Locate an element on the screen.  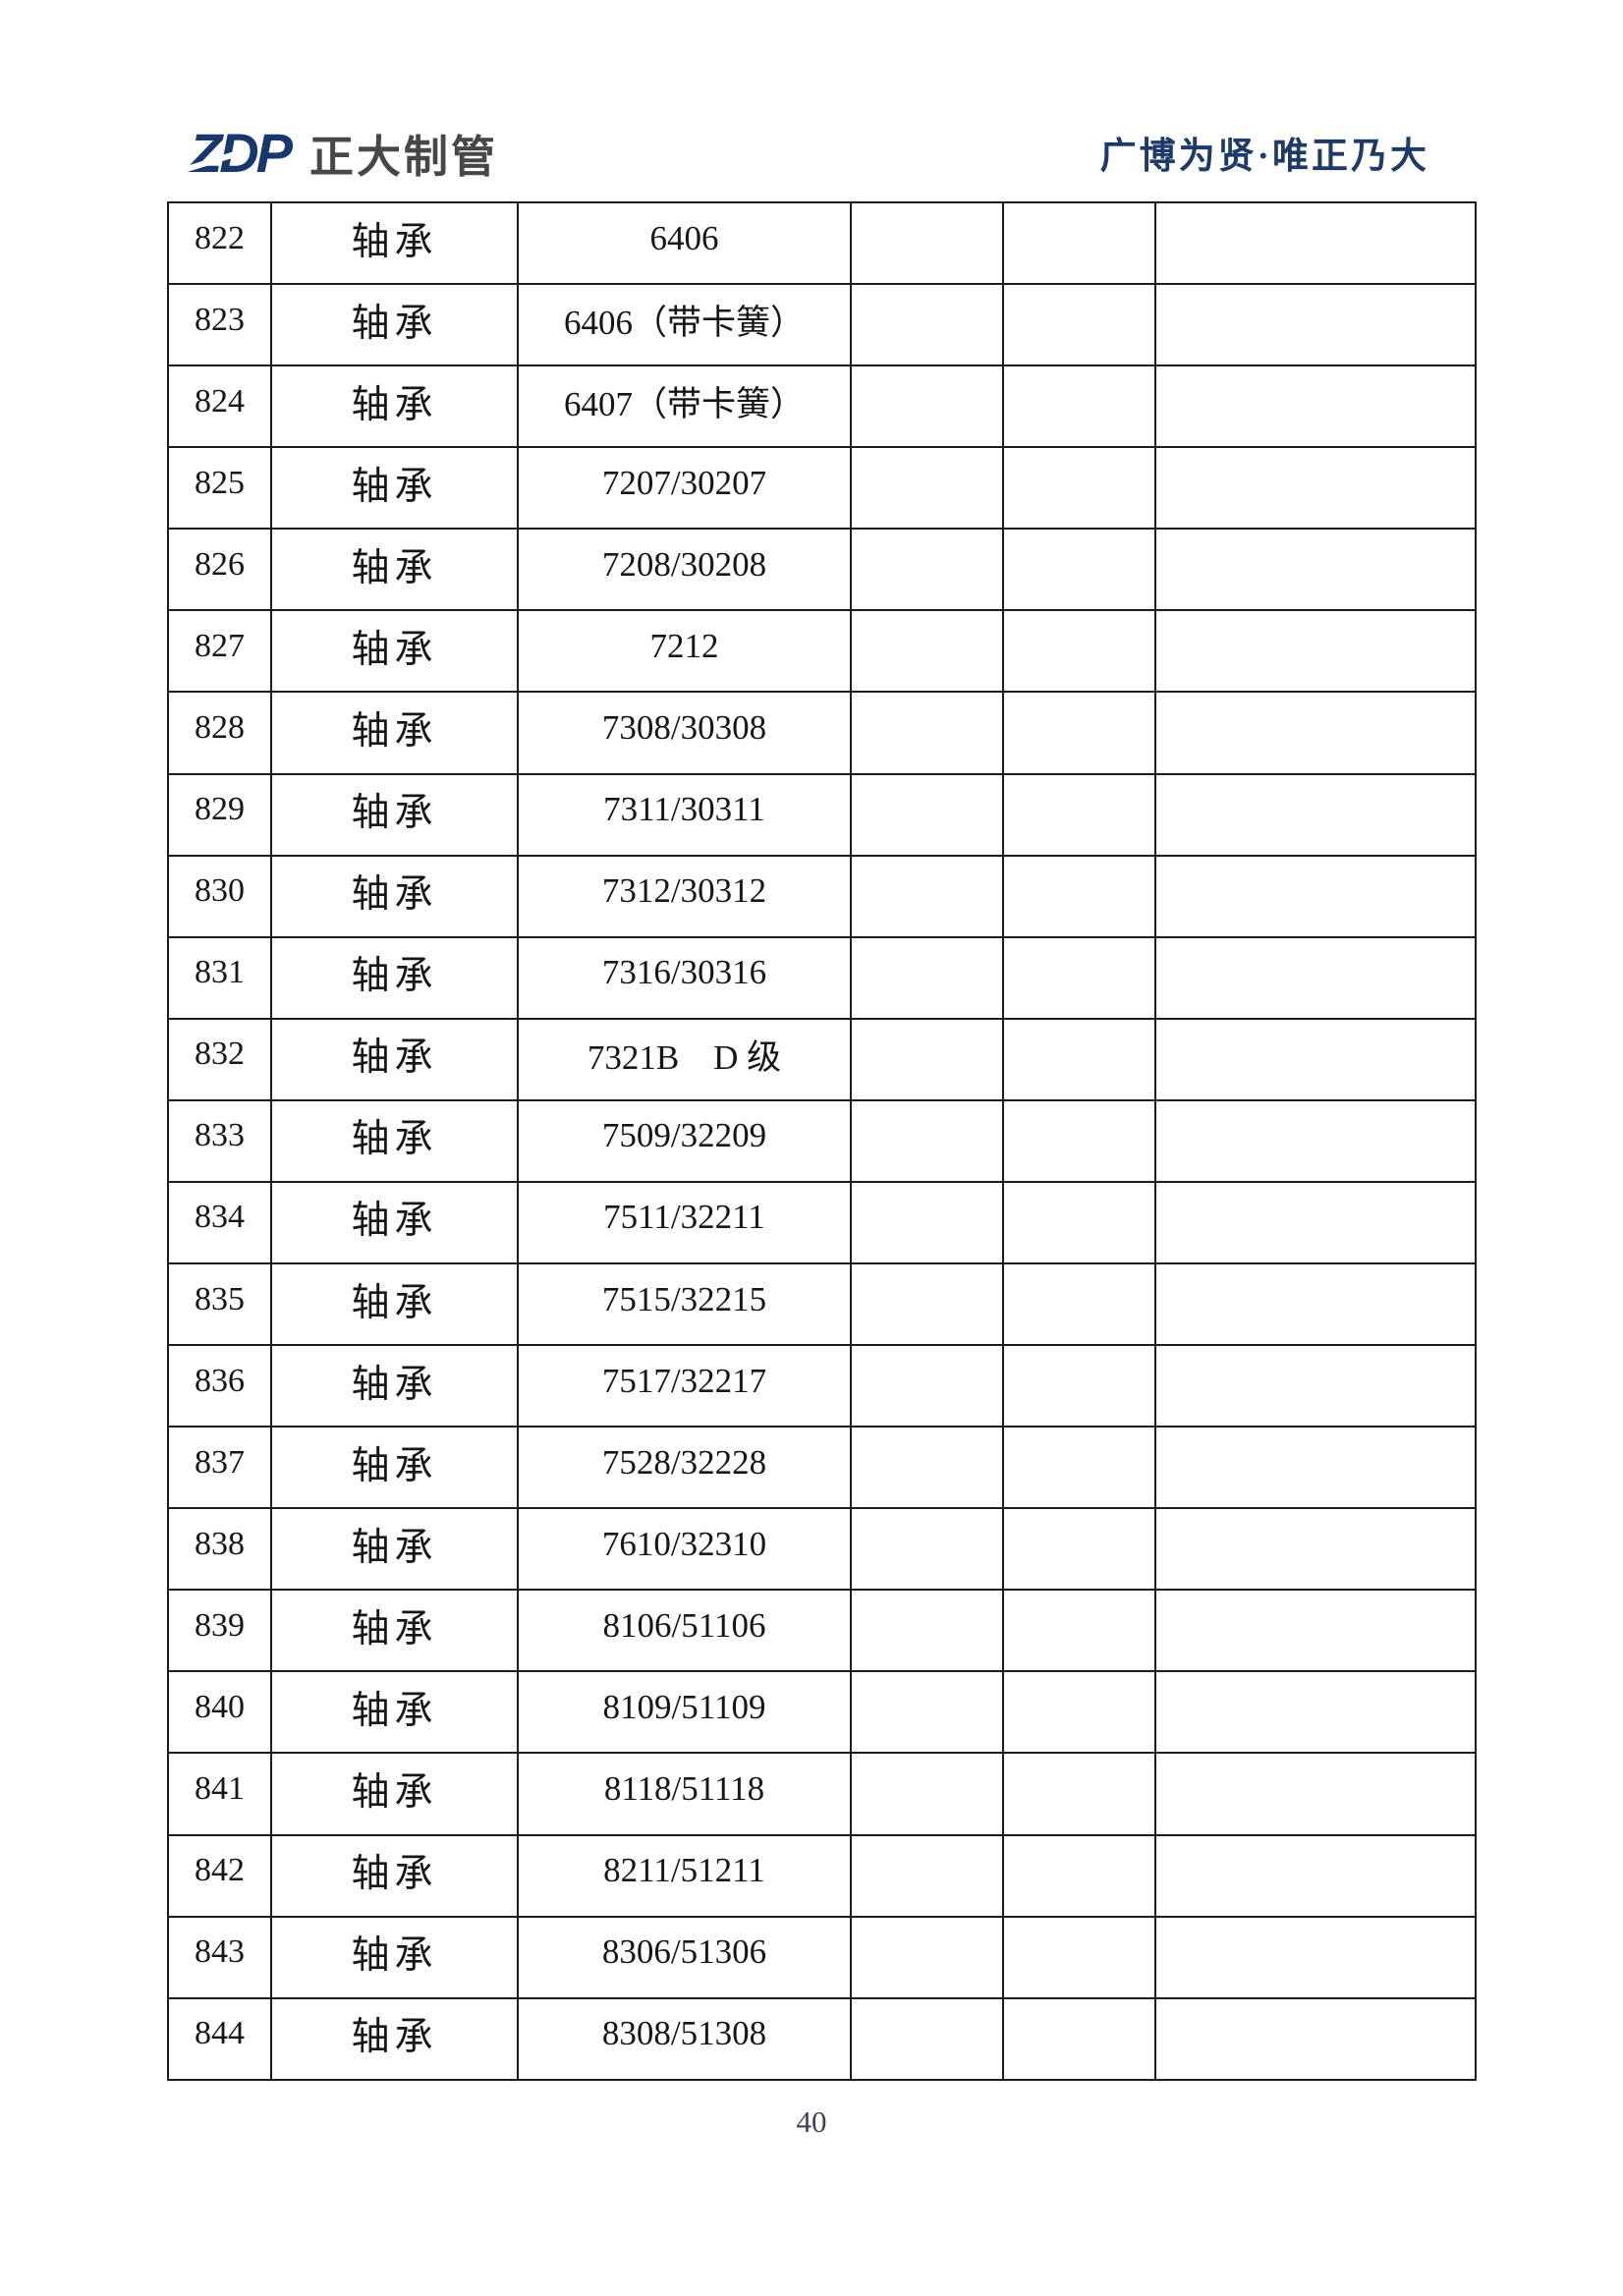
page-number: 40 is located at coordinates (812, 2121).